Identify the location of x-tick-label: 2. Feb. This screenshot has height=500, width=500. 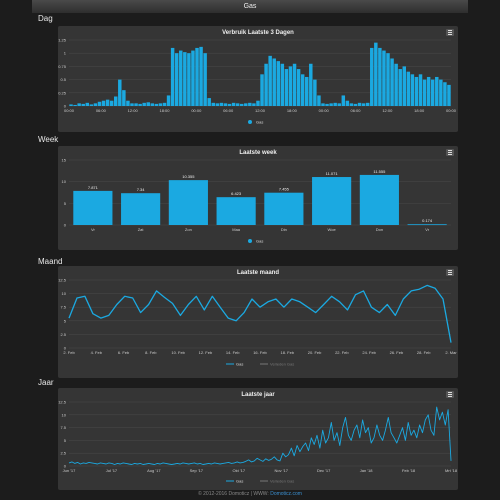
(69, 352).